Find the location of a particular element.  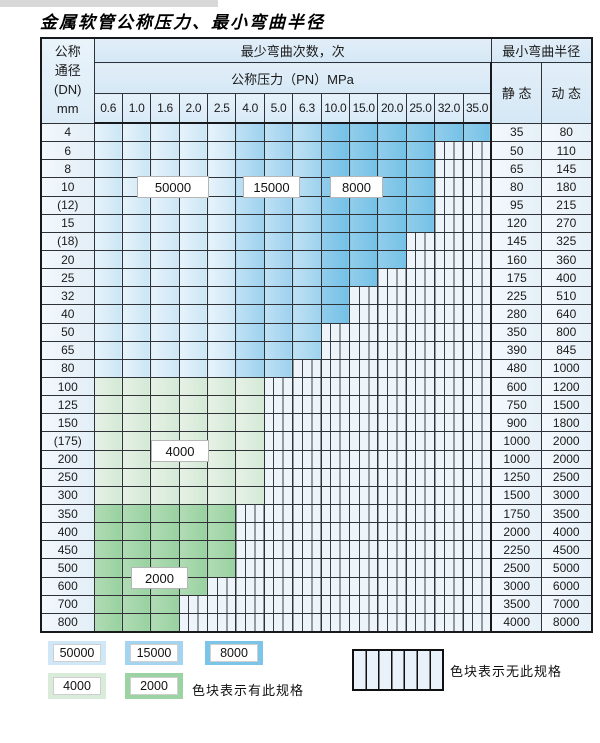

pressure-value-header: 4.0 is located at coordinates (250, 108).